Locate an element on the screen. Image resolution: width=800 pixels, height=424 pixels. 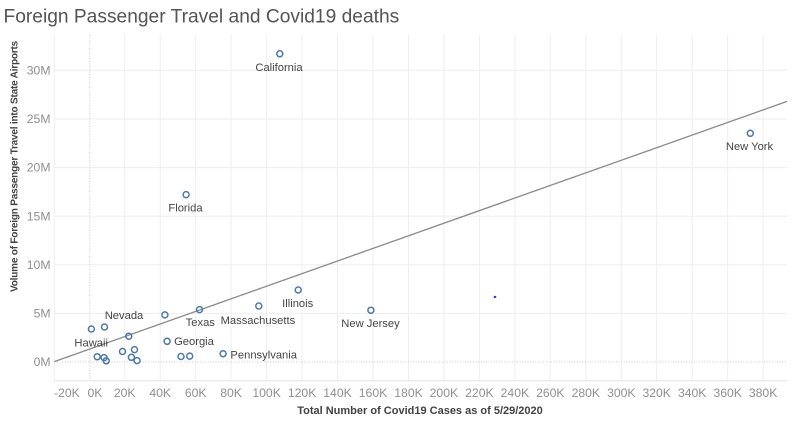
svg-text: Florida is located at coordinates (185, 209).